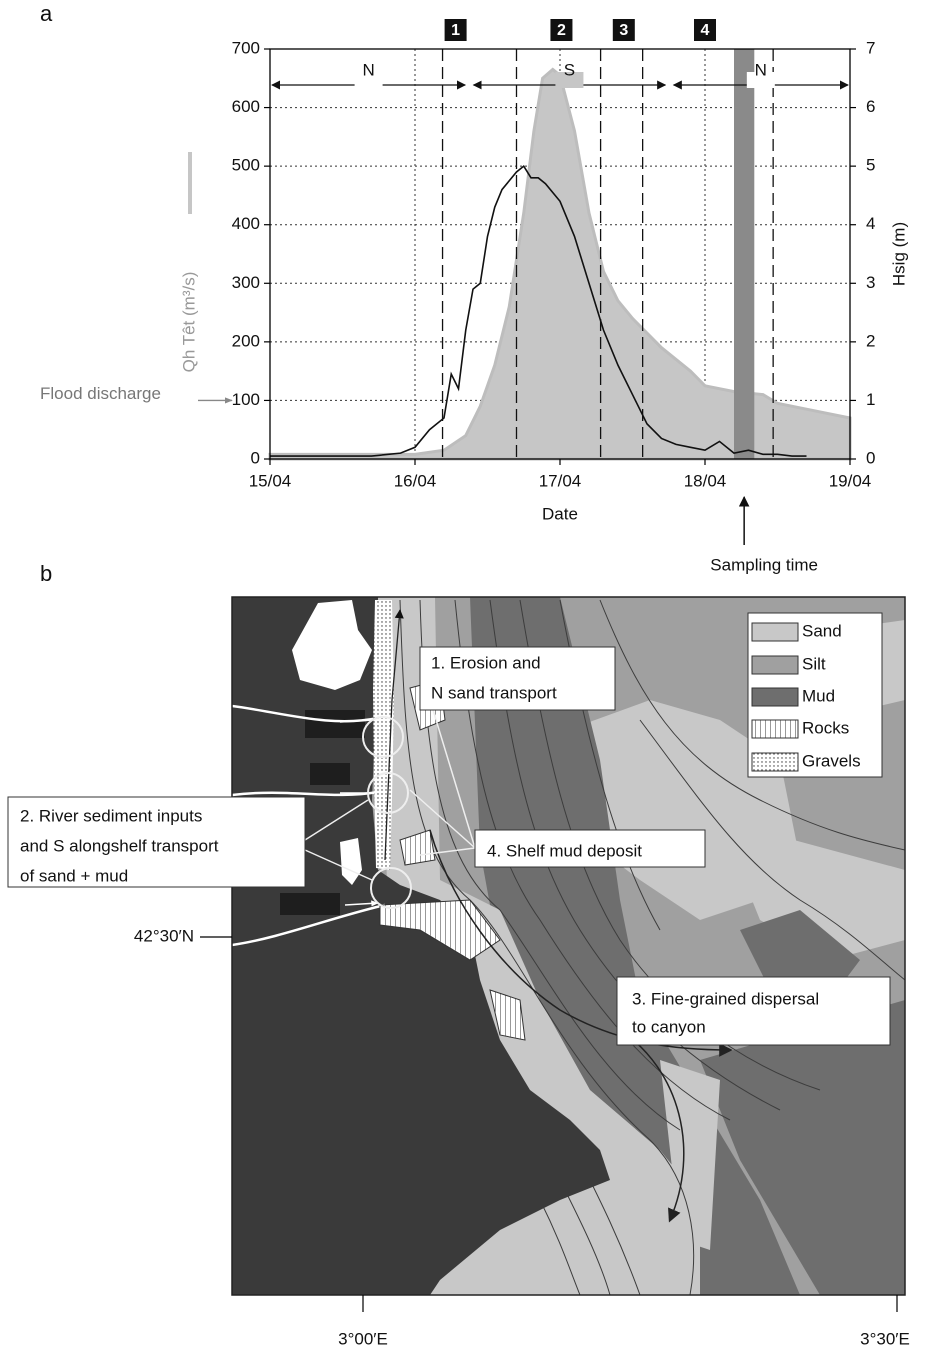 Image resolution: width=926 pixels, height=1354 pixels. I want to click on hsig-line, so click(538, 310).